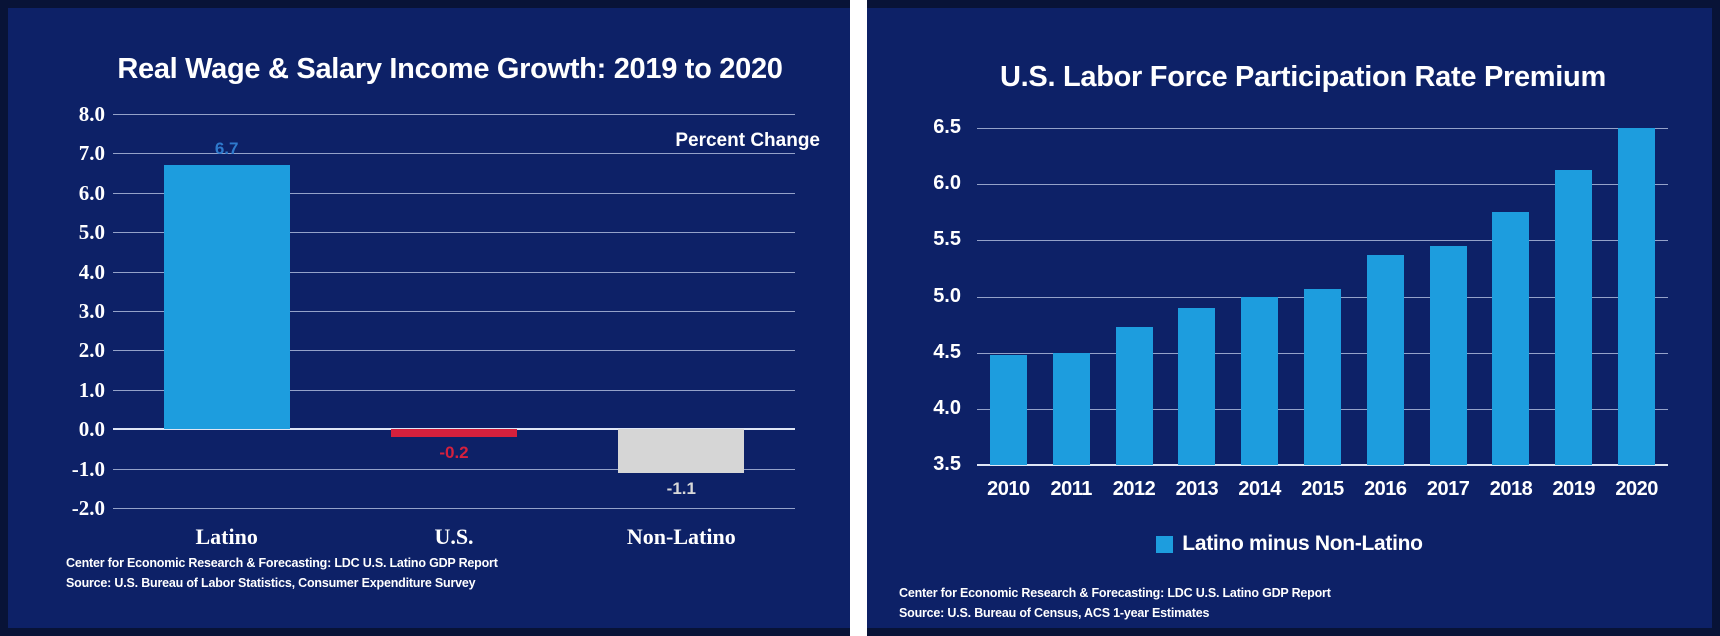 This screenshot has height=636, width=1720. What do you see at coordinates (91, 114) in the screenshot?
I see `y-axis-tick-label: 8.0` at bounding box center [91, 114].